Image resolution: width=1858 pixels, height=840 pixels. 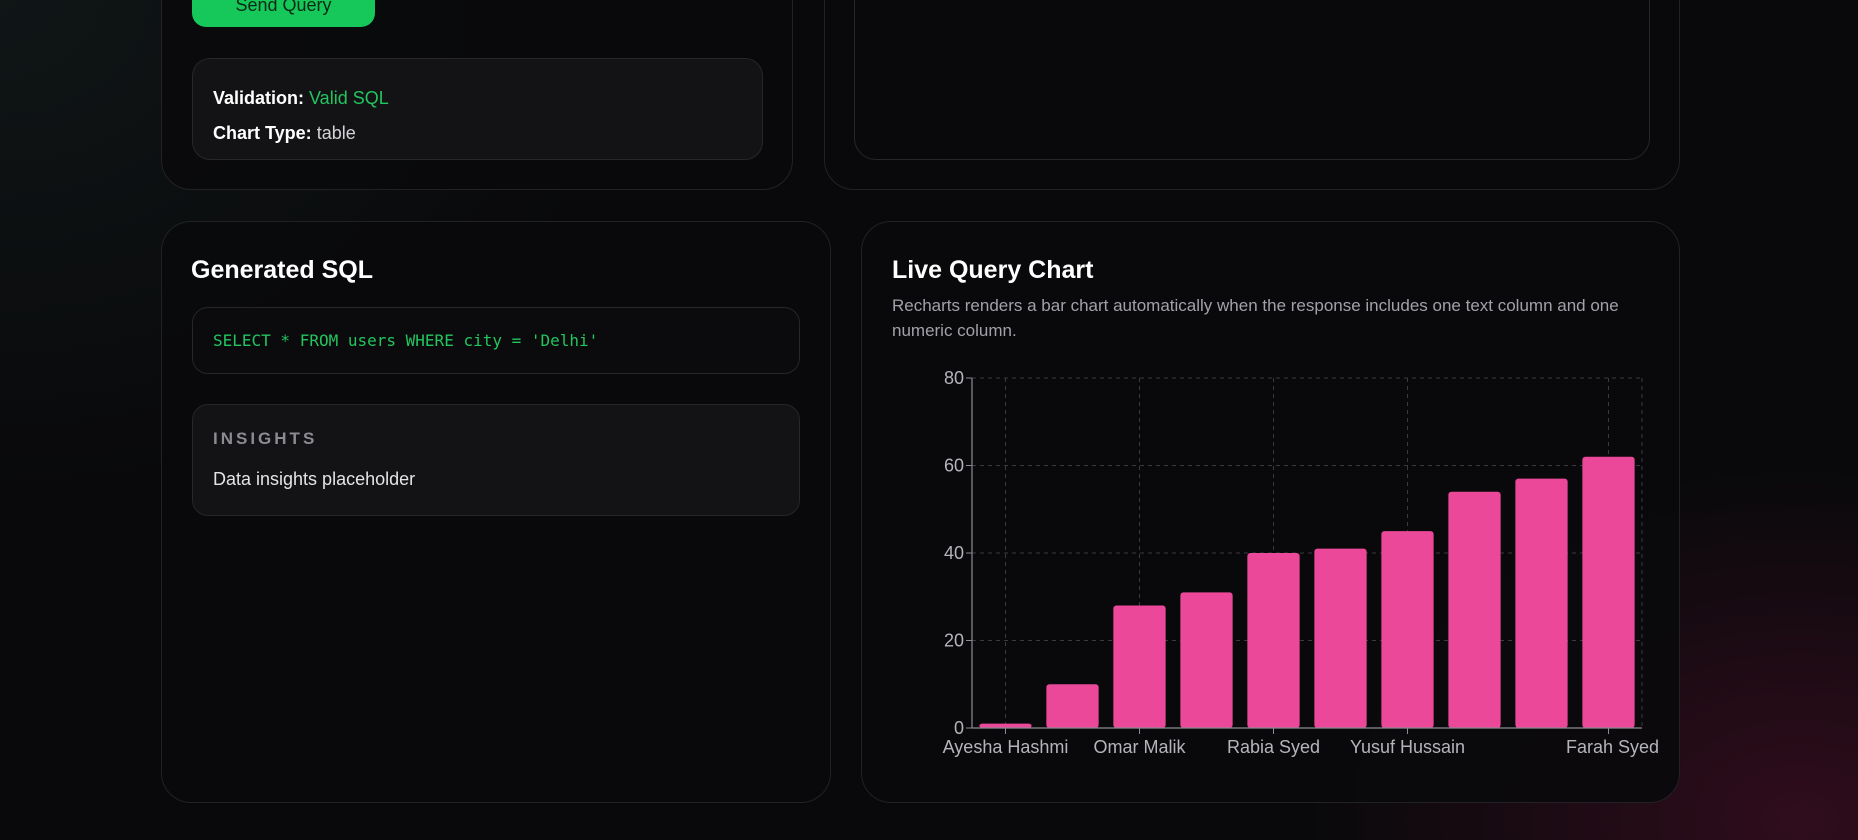 I want to click on results-panel, so click(x=1252, y=80).